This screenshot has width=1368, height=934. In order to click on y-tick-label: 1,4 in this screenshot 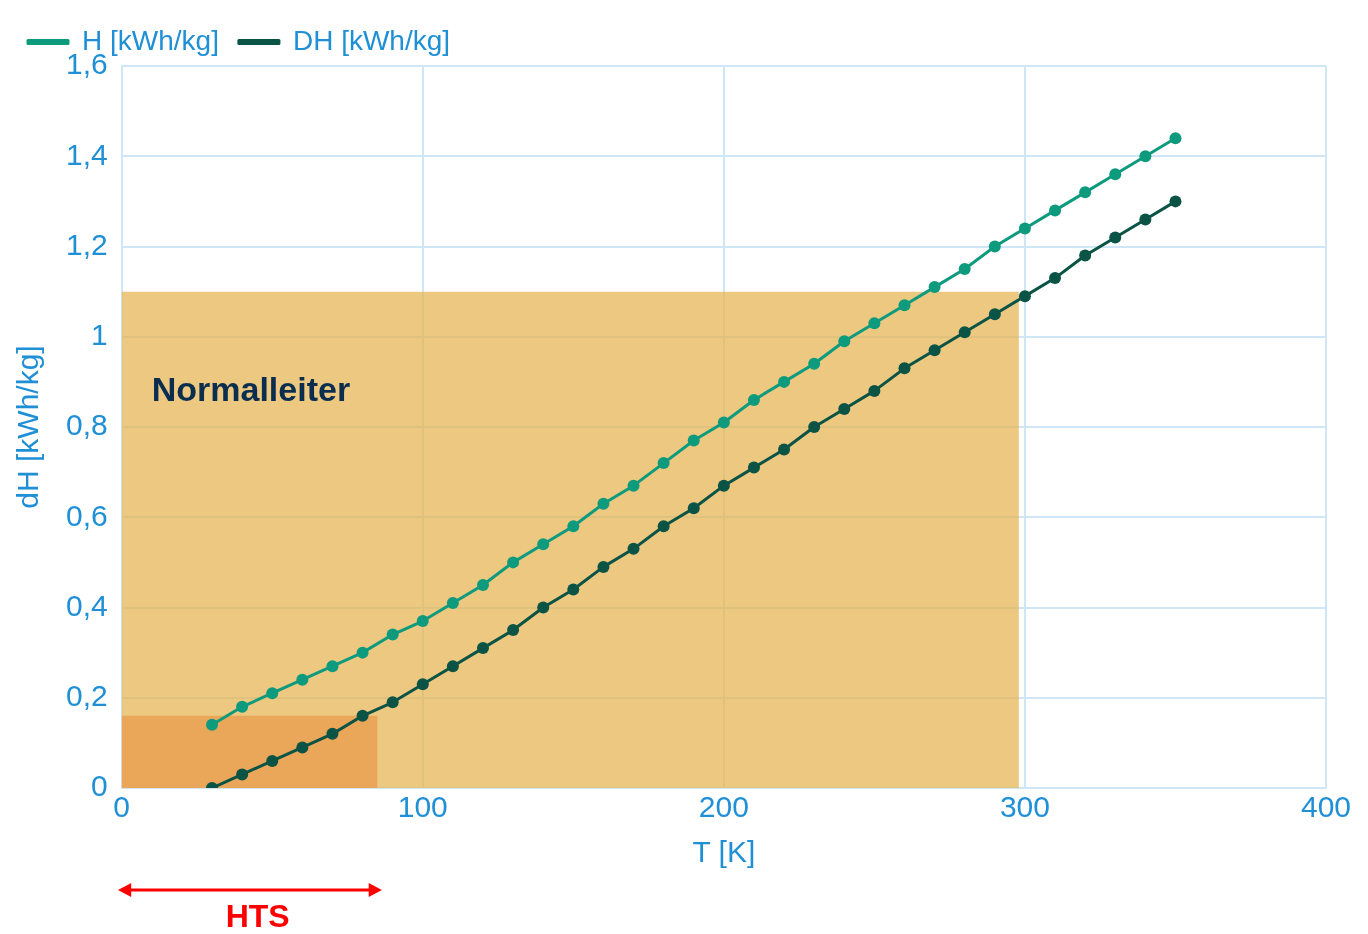, I will do `click(86, 154)`.